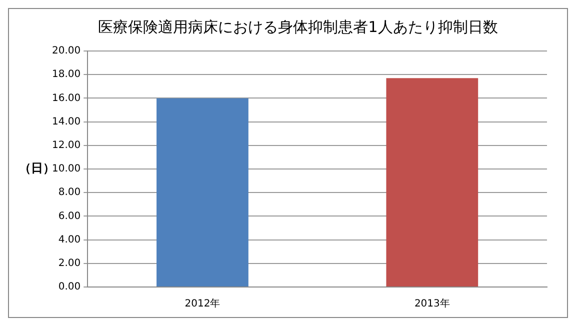 The width and height of the screenshot is (576, 326). I want to click on y-tick-label: 8.00, so click(69, 192).